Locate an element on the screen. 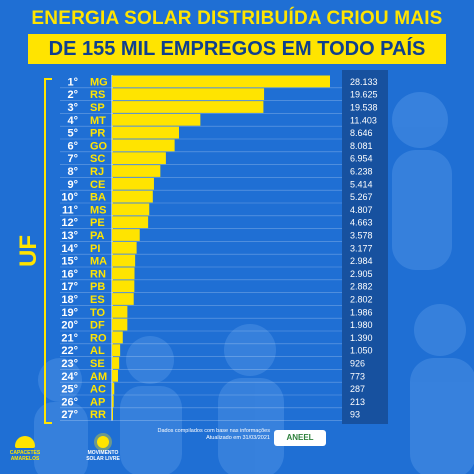 This screenshot has width=474, height=474. rank-label: 7° is located at coordinates (72, 159).